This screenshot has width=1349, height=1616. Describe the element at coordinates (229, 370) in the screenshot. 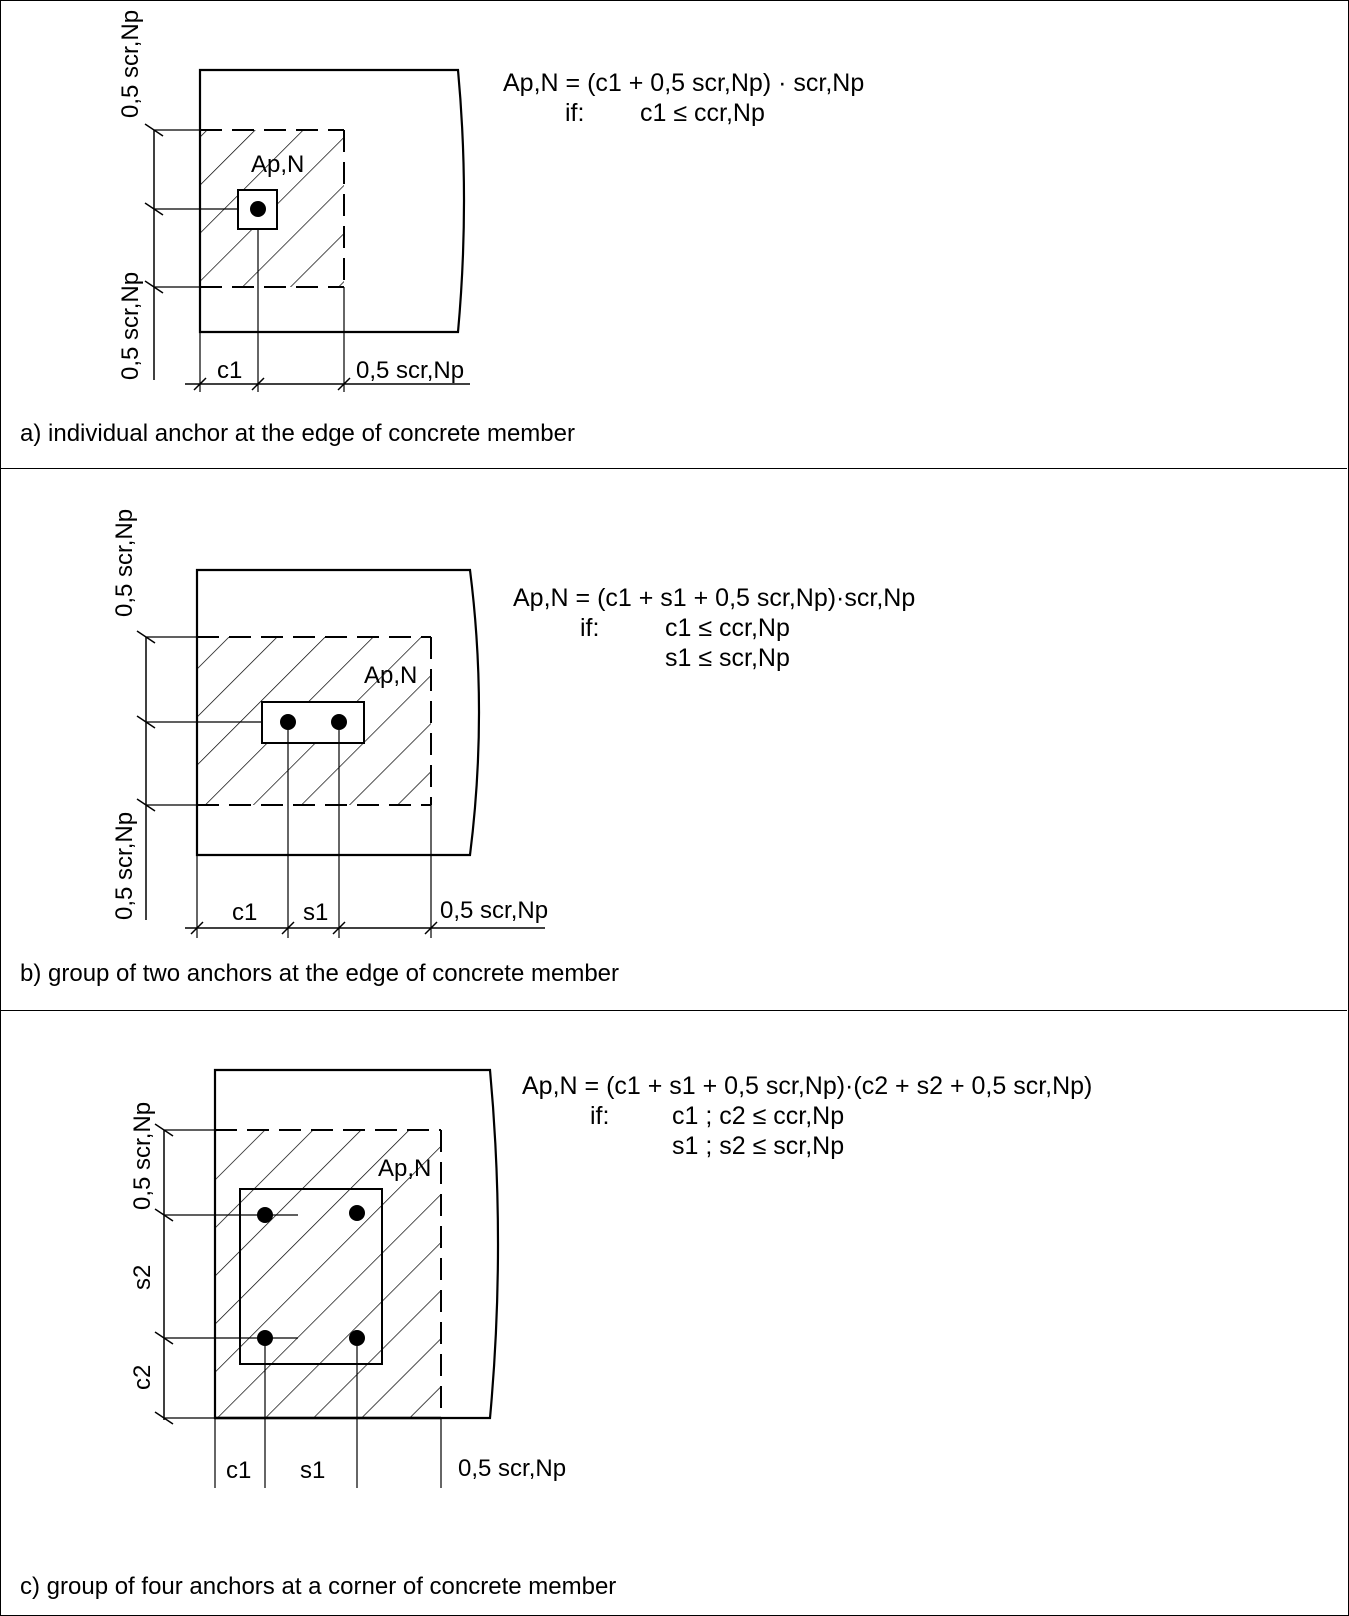

I see `panel-a-dim-c1: c1` at that location.